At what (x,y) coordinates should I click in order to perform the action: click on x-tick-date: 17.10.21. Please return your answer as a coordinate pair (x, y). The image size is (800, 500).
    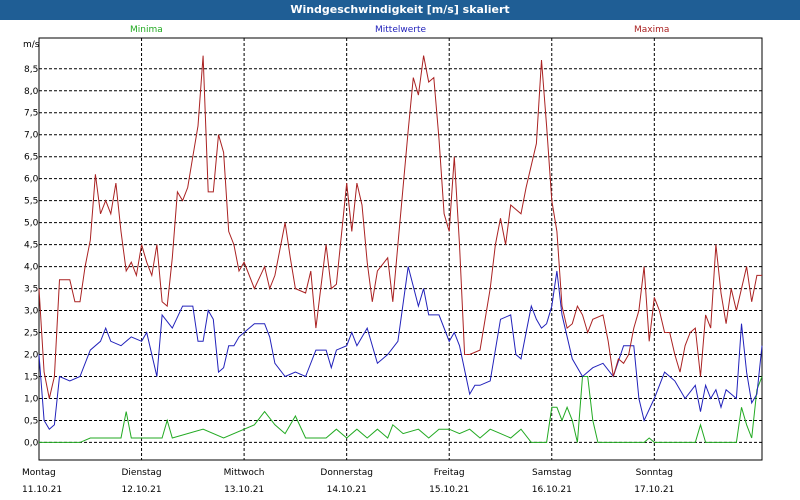
    Looking at the image, I should click on (654, 490).